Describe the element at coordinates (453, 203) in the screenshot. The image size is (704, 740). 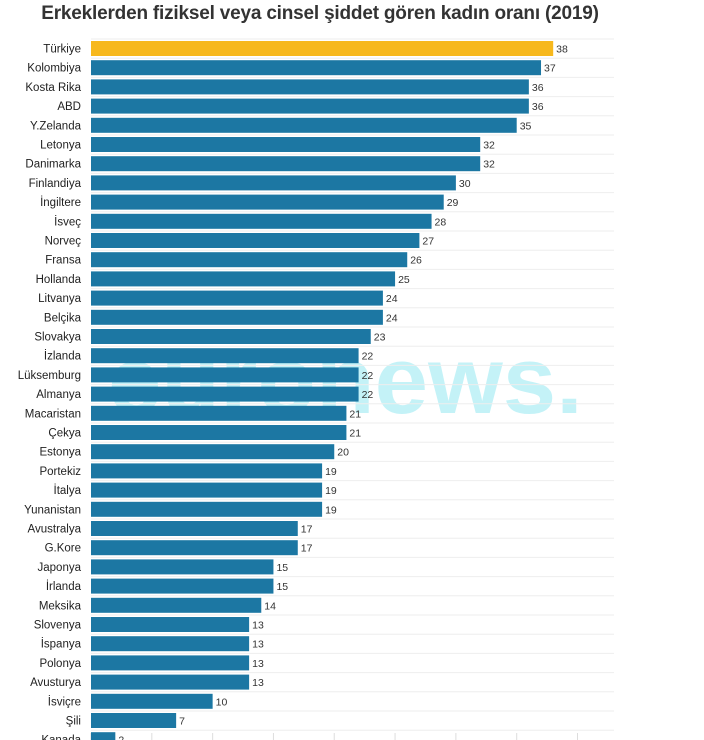
I see `data-label: 29` at that location.